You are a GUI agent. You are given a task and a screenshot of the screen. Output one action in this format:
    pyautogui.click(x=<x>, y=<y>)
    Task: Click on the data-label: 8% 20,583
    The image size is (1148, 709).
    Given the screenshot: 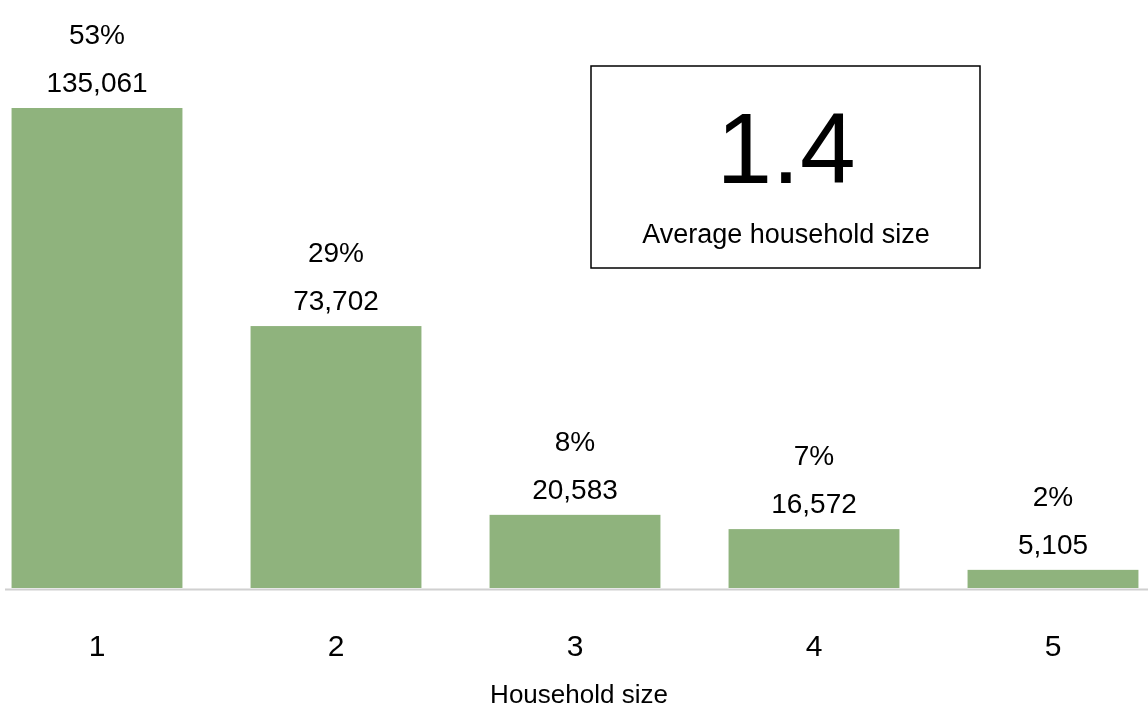 What is the action you would take?
    pyautogui.click(x=575, y=465)
    